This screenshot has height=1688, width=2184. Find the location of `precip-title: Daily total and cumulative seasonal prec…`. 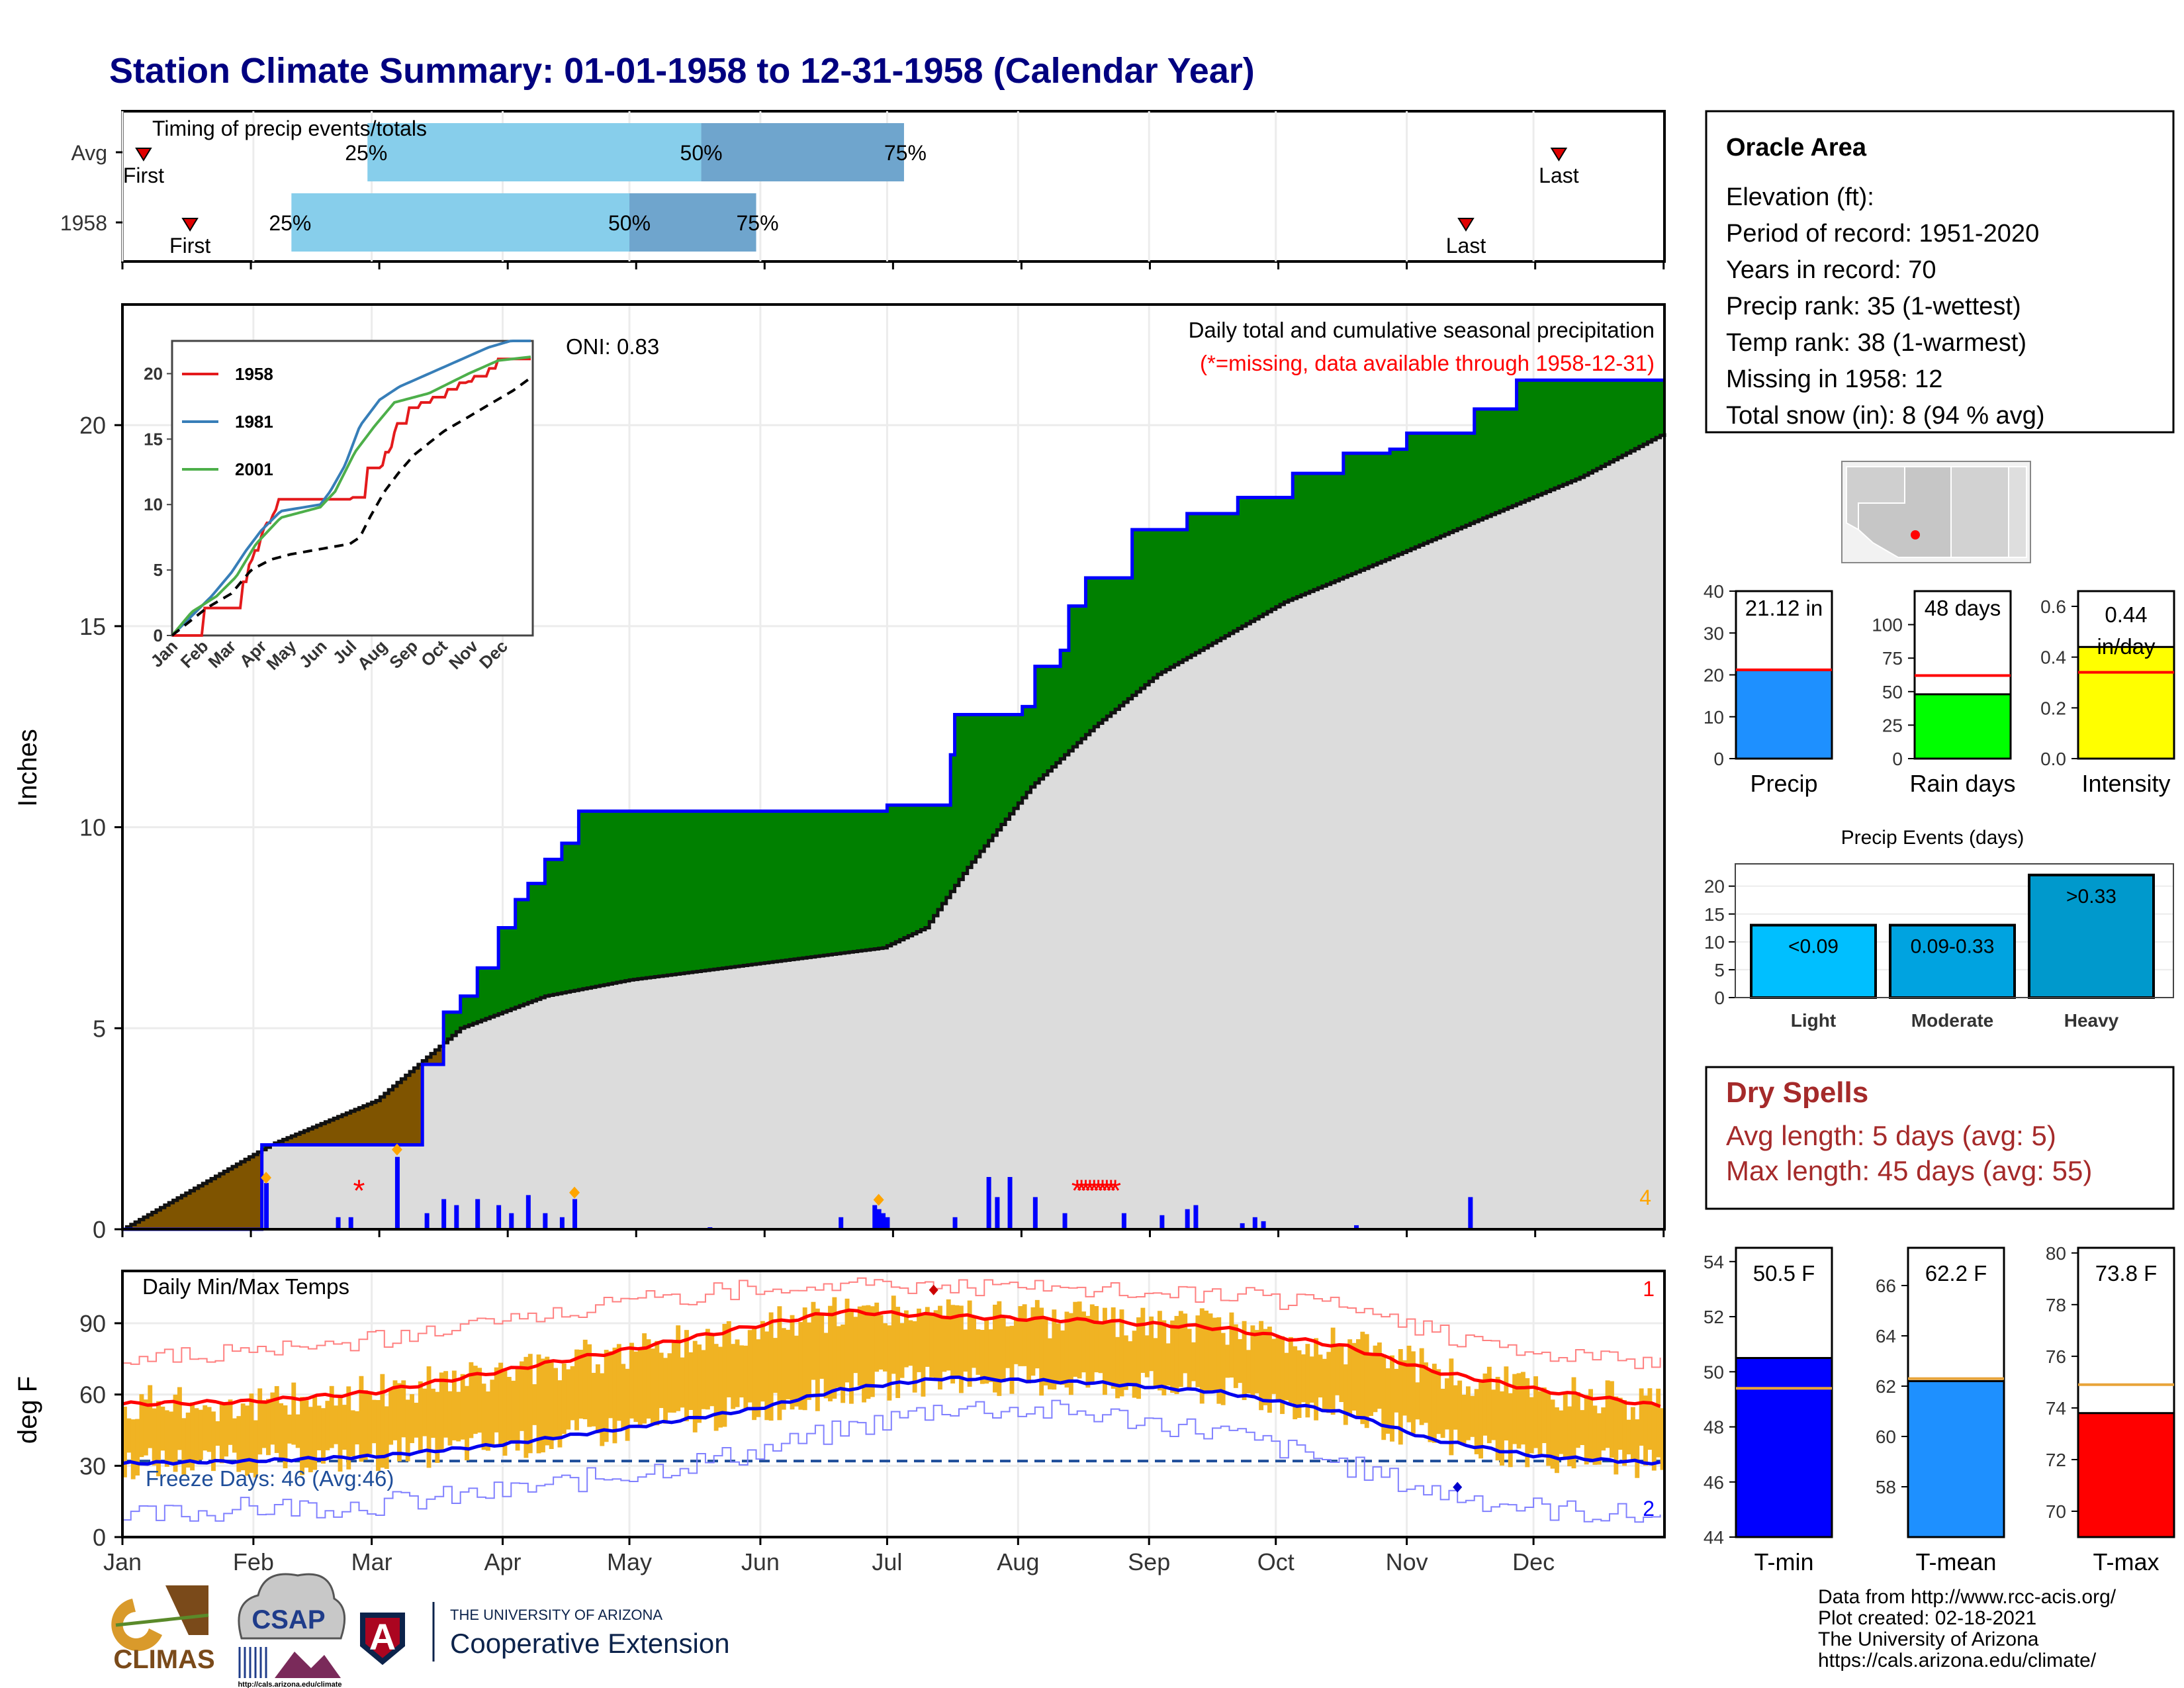

precip-title: Daily total and cumulative seasonal prec… is located at coordinates (1422, 330).